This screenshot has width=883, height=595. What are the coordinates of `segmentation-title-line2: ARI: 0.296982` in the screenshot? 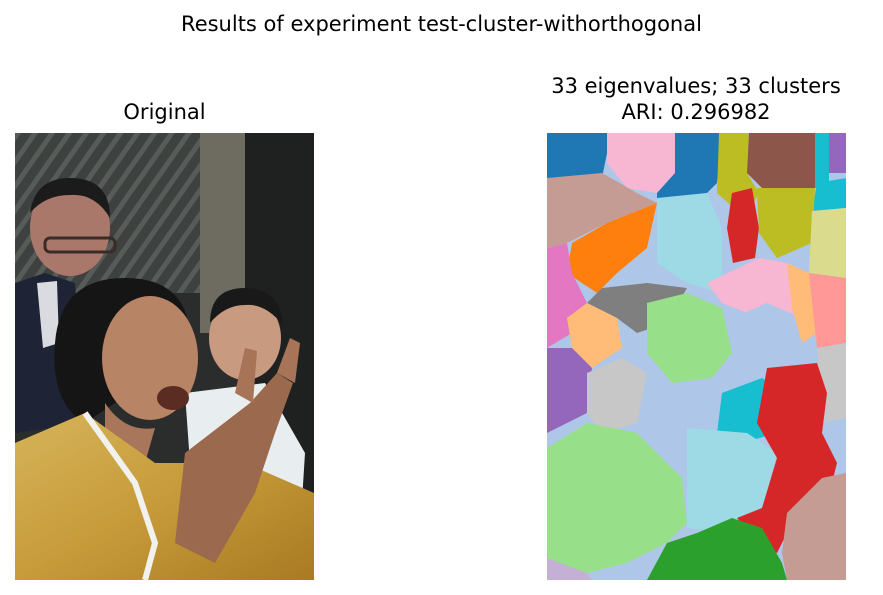 It's located at (696, 112).